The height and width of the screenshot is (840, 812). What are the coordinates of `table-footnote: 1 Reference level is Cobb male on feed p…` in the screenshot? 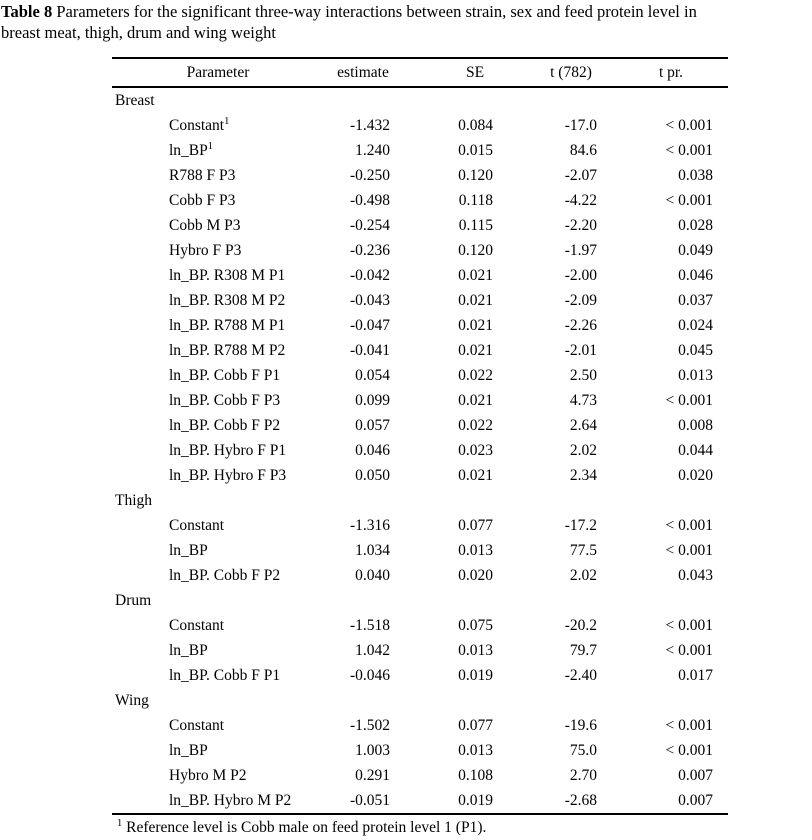 It's located at (420, 827).